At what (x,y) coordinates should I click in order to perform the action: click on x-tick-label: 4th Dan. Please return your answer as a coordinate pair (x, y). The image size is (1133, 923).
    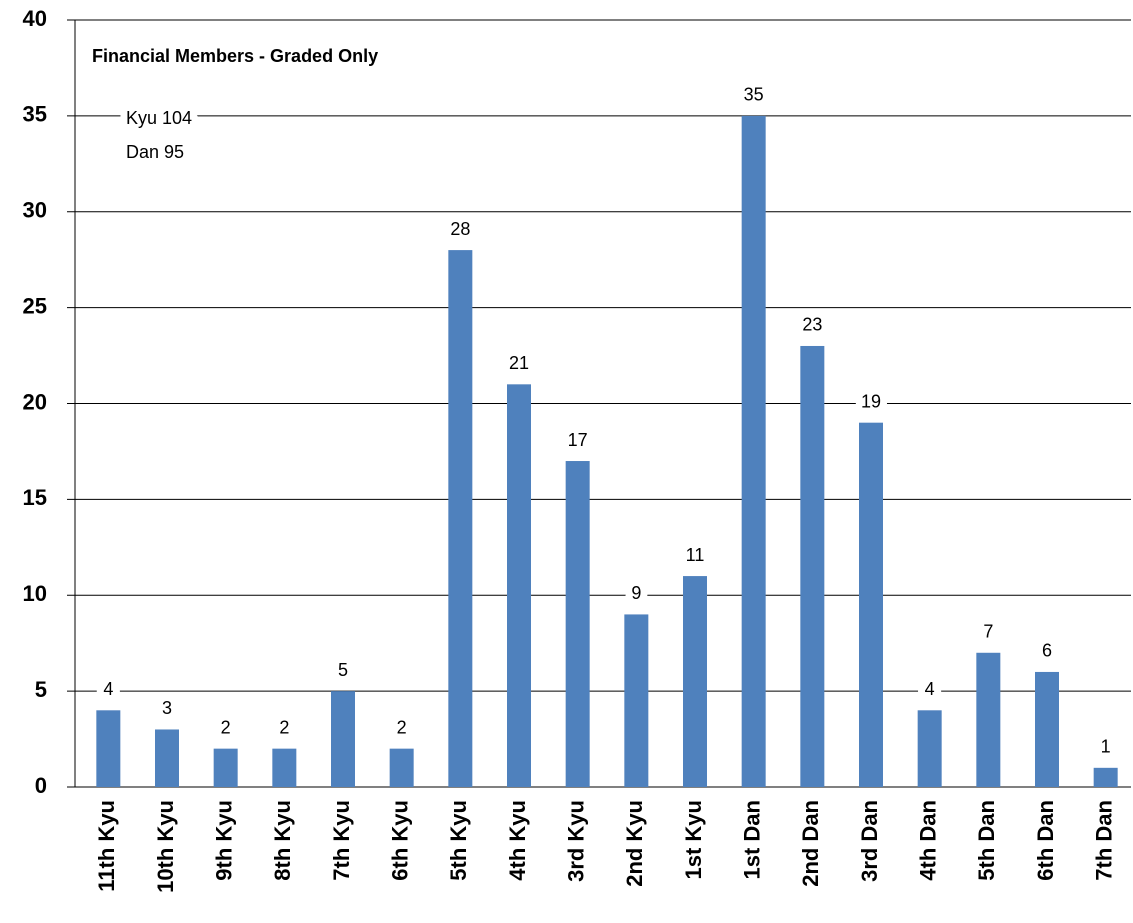
    Looking at the image, I should click on (927, 840).